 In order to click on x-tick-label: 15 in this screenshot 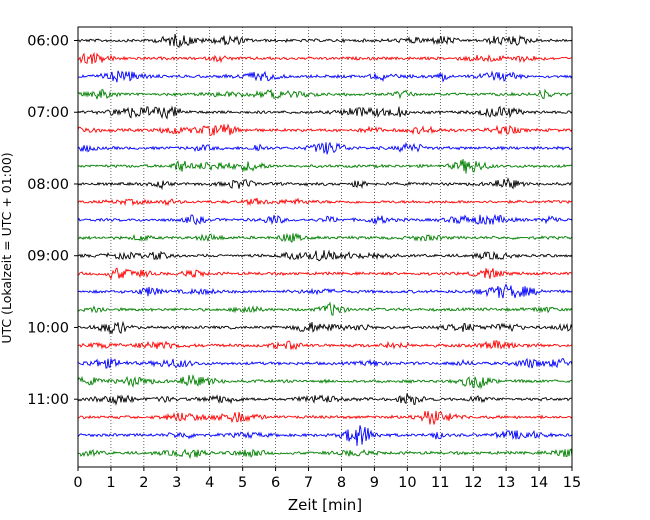, I will do `click(572, 483)`.